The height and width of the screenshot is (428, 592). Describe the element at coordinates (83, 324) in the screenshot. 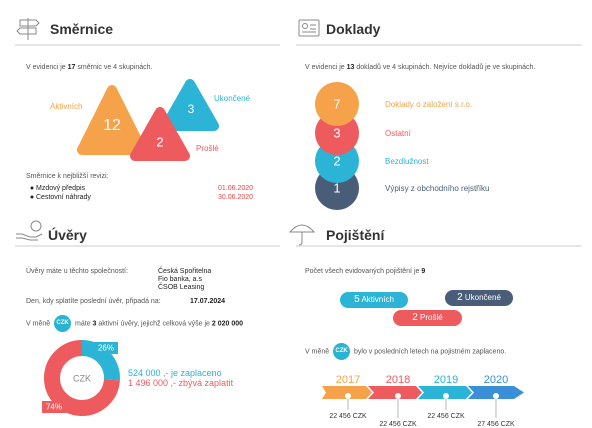

I see `text-part: máte` at that location.